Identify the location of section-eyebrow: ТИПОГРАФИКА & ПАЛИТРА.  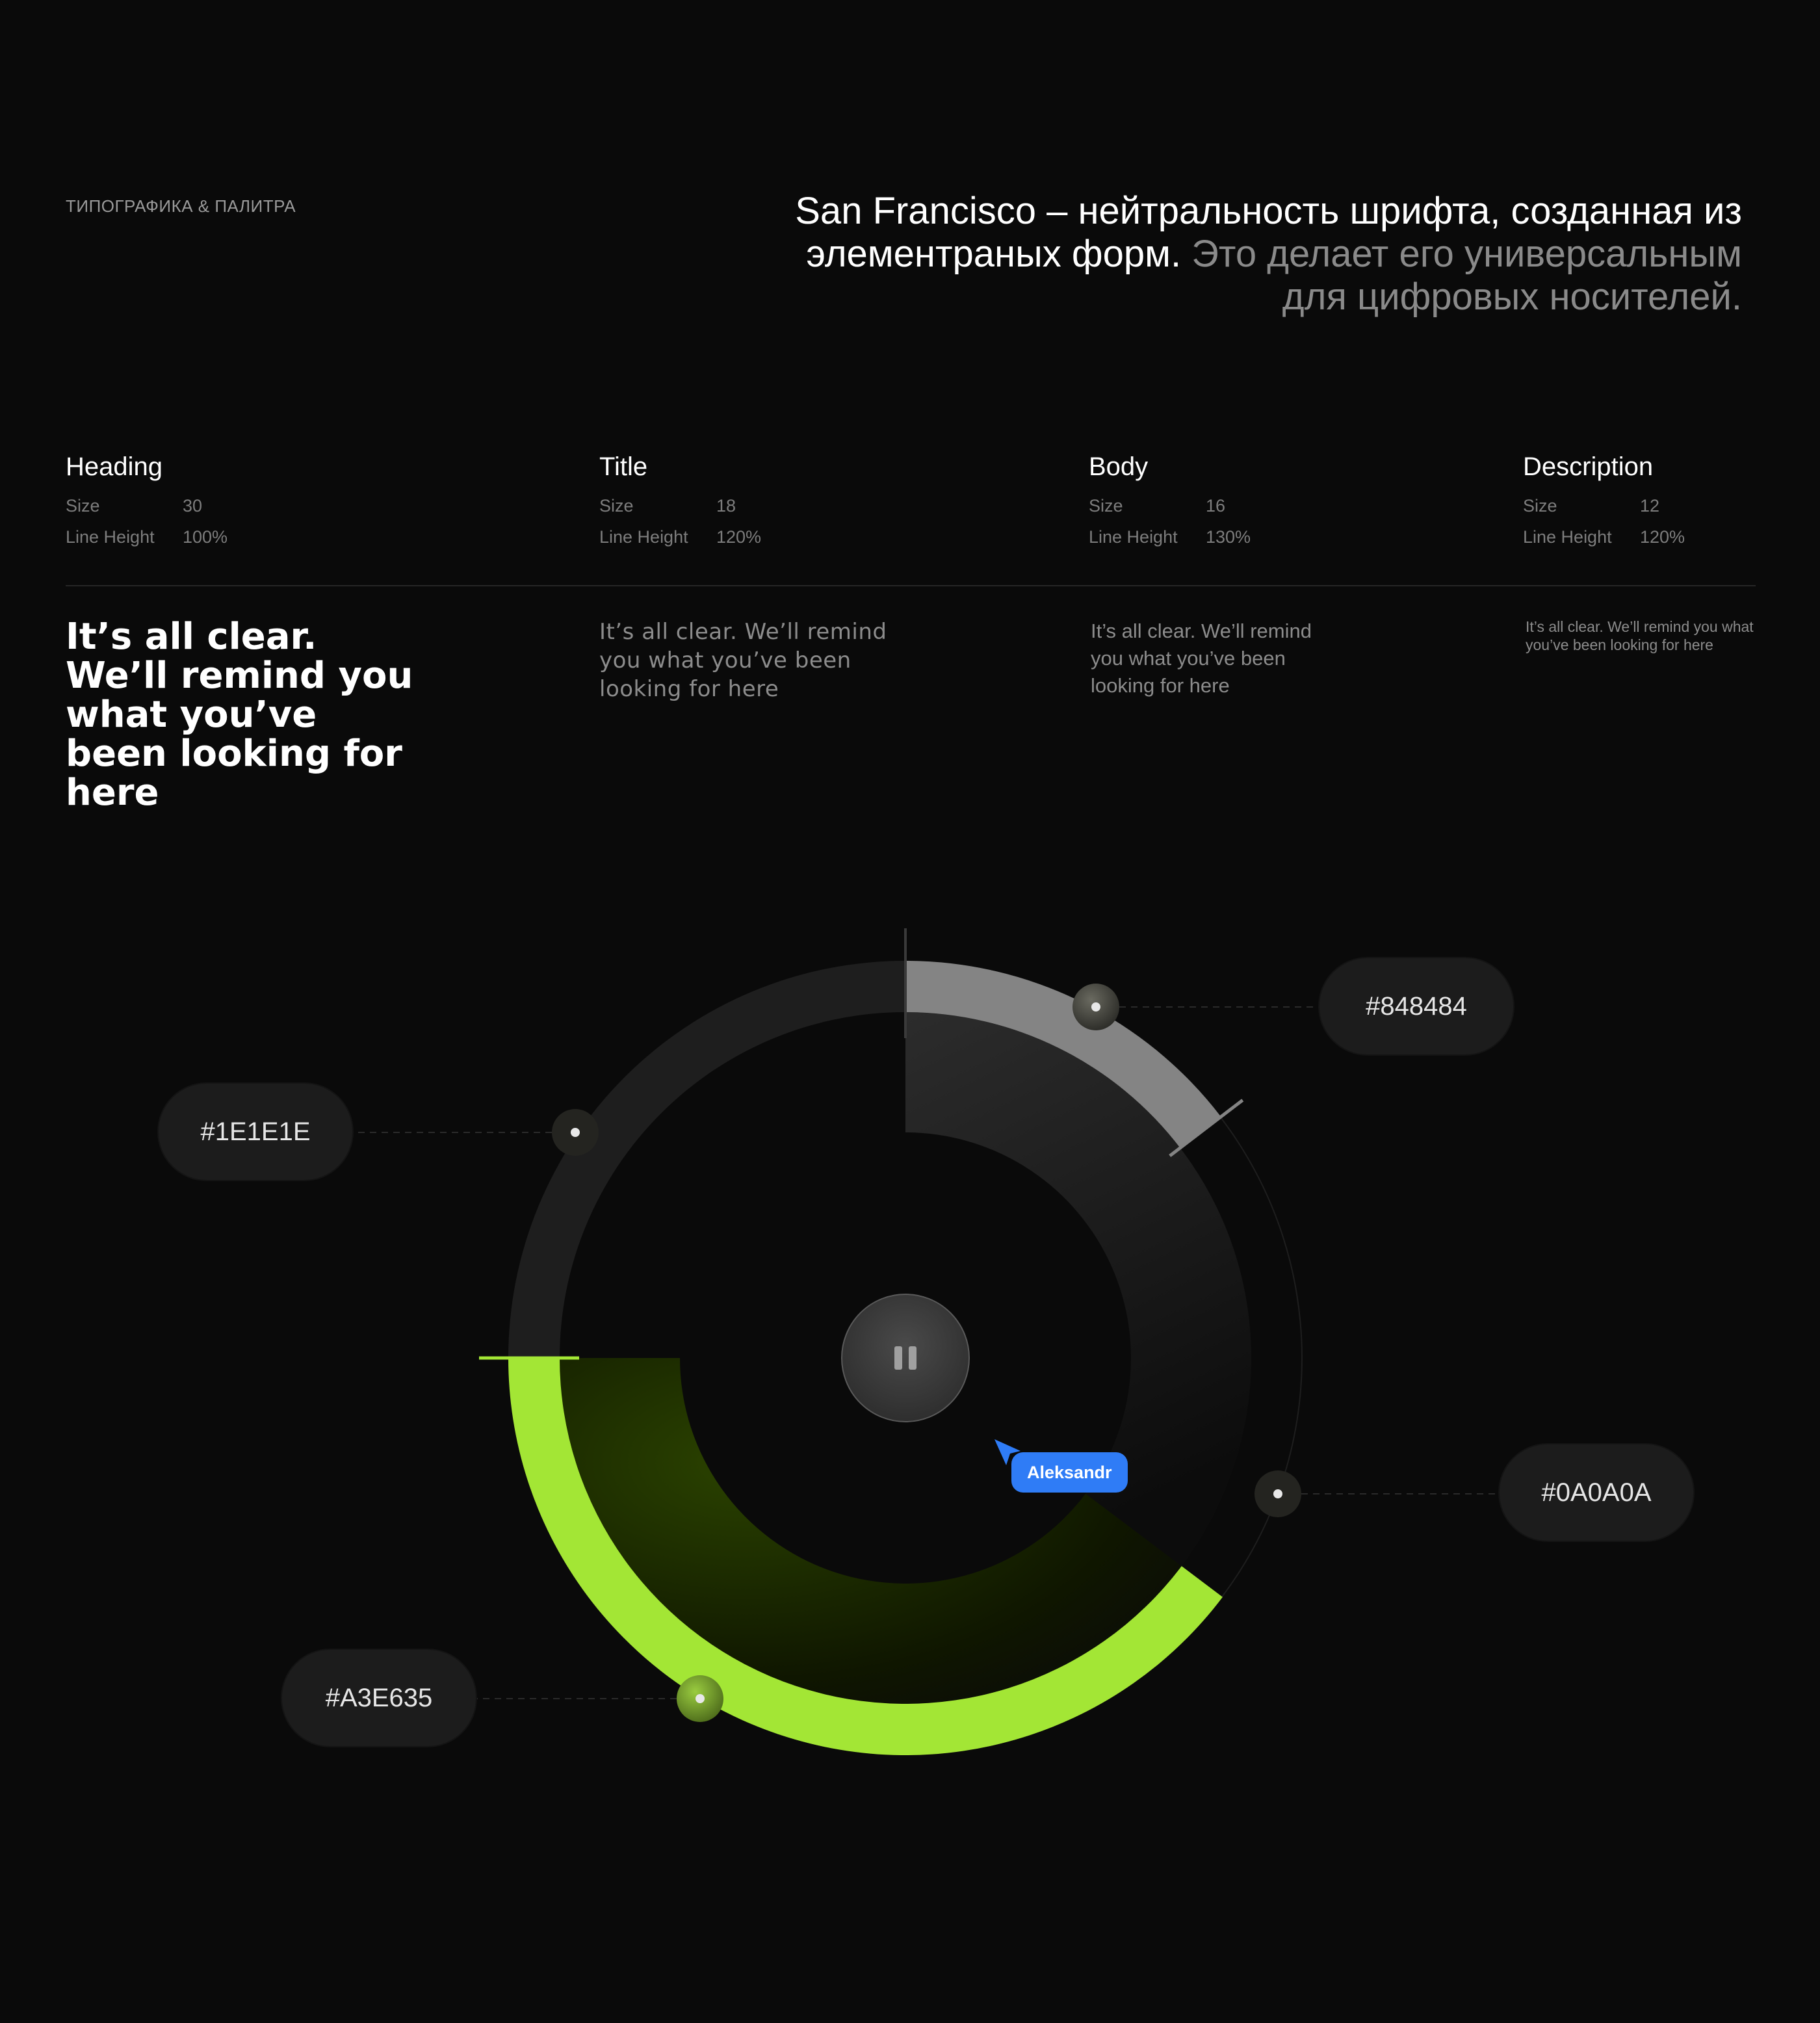
(181, 206).